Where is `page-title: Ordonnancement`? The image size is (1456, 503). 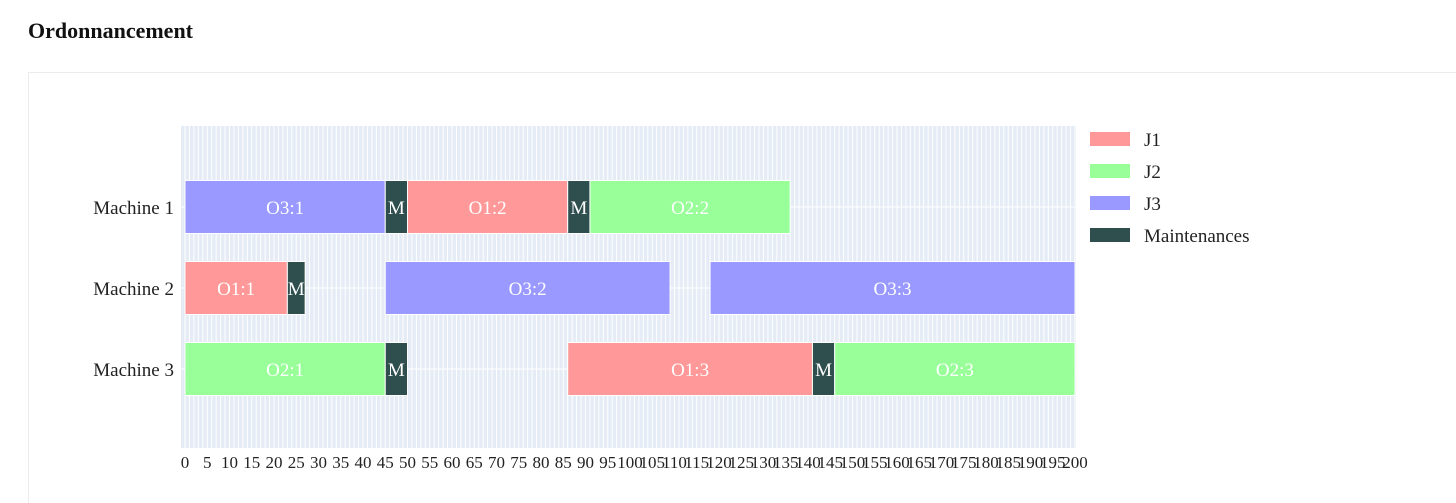
page-title: Ordonnancement is located at coordinates (110, 30).